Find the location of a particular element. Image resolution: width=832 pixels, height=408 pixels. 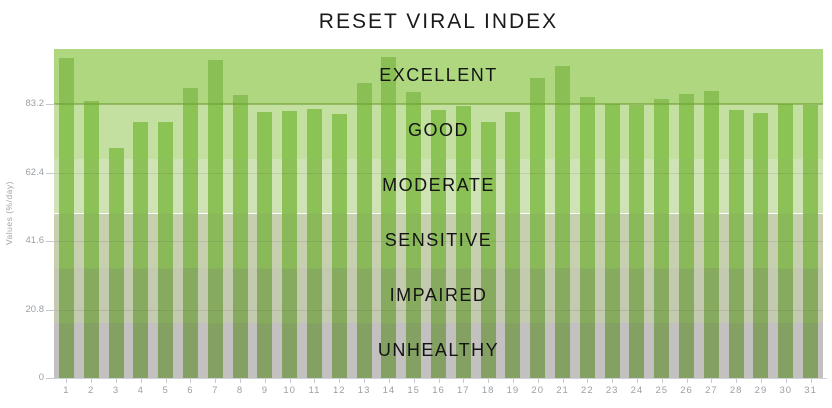

band-excellent is located at coordinates (438, 76).